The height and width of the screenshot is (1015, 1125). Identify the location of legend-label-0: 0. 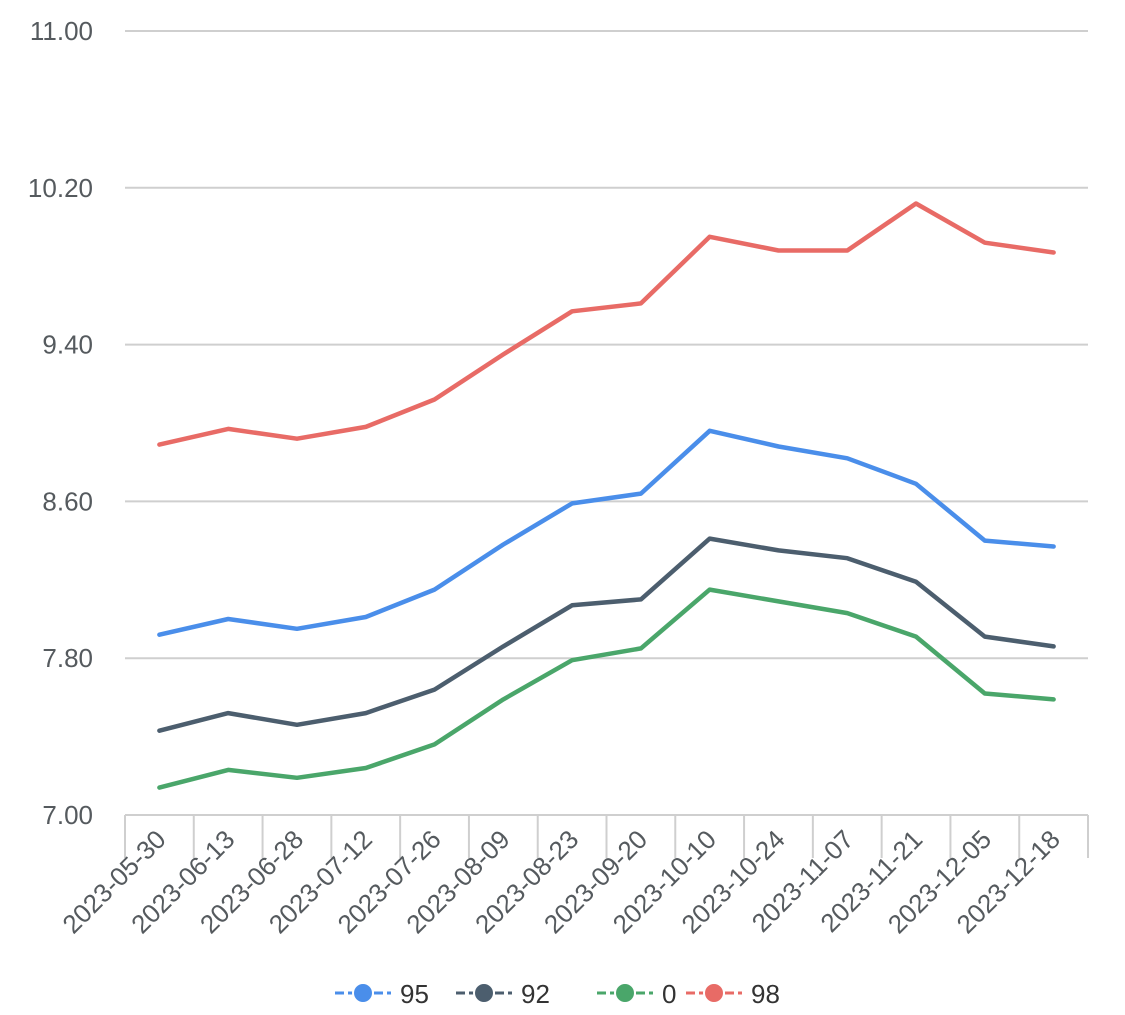
(669, 994).